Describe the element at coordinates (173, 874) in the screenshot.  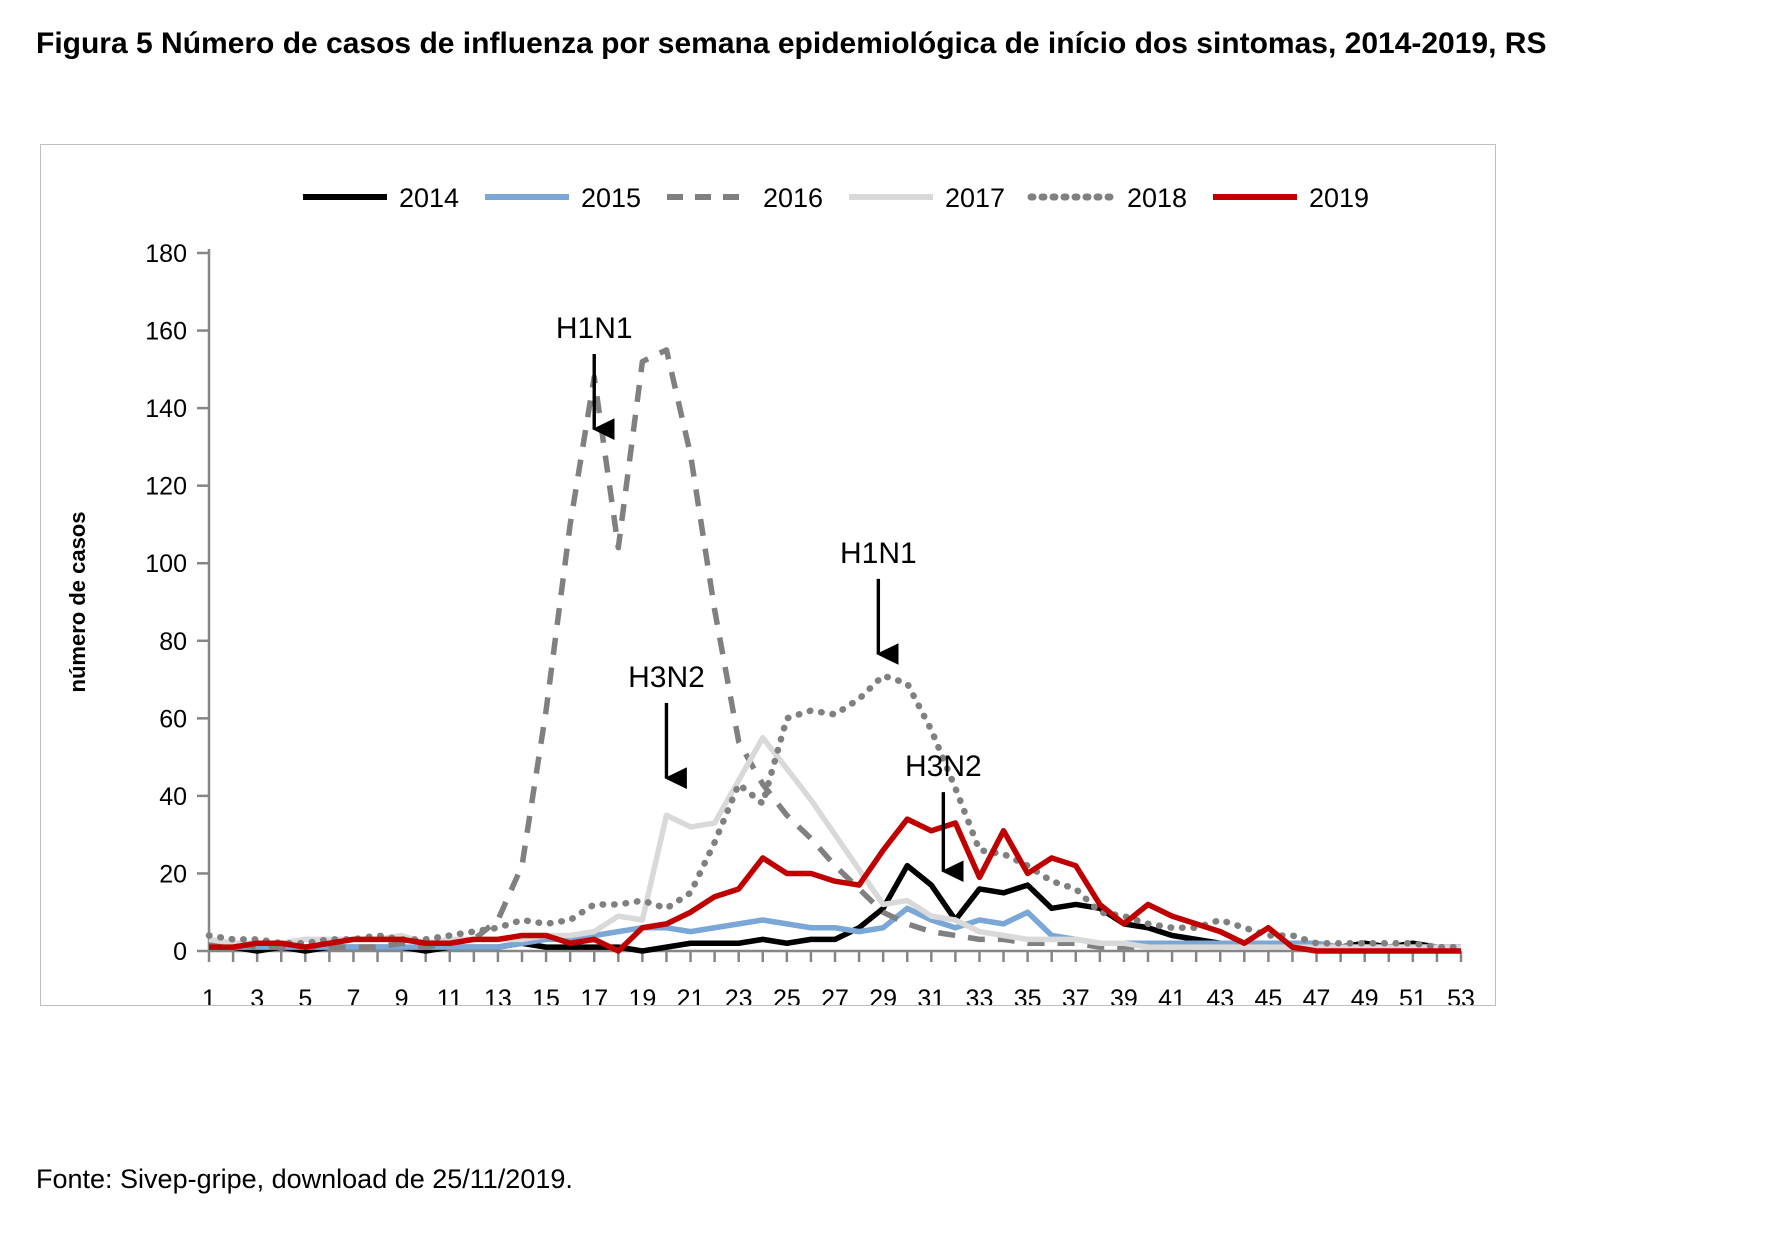
I see `y-tick-label: 20` at that location.